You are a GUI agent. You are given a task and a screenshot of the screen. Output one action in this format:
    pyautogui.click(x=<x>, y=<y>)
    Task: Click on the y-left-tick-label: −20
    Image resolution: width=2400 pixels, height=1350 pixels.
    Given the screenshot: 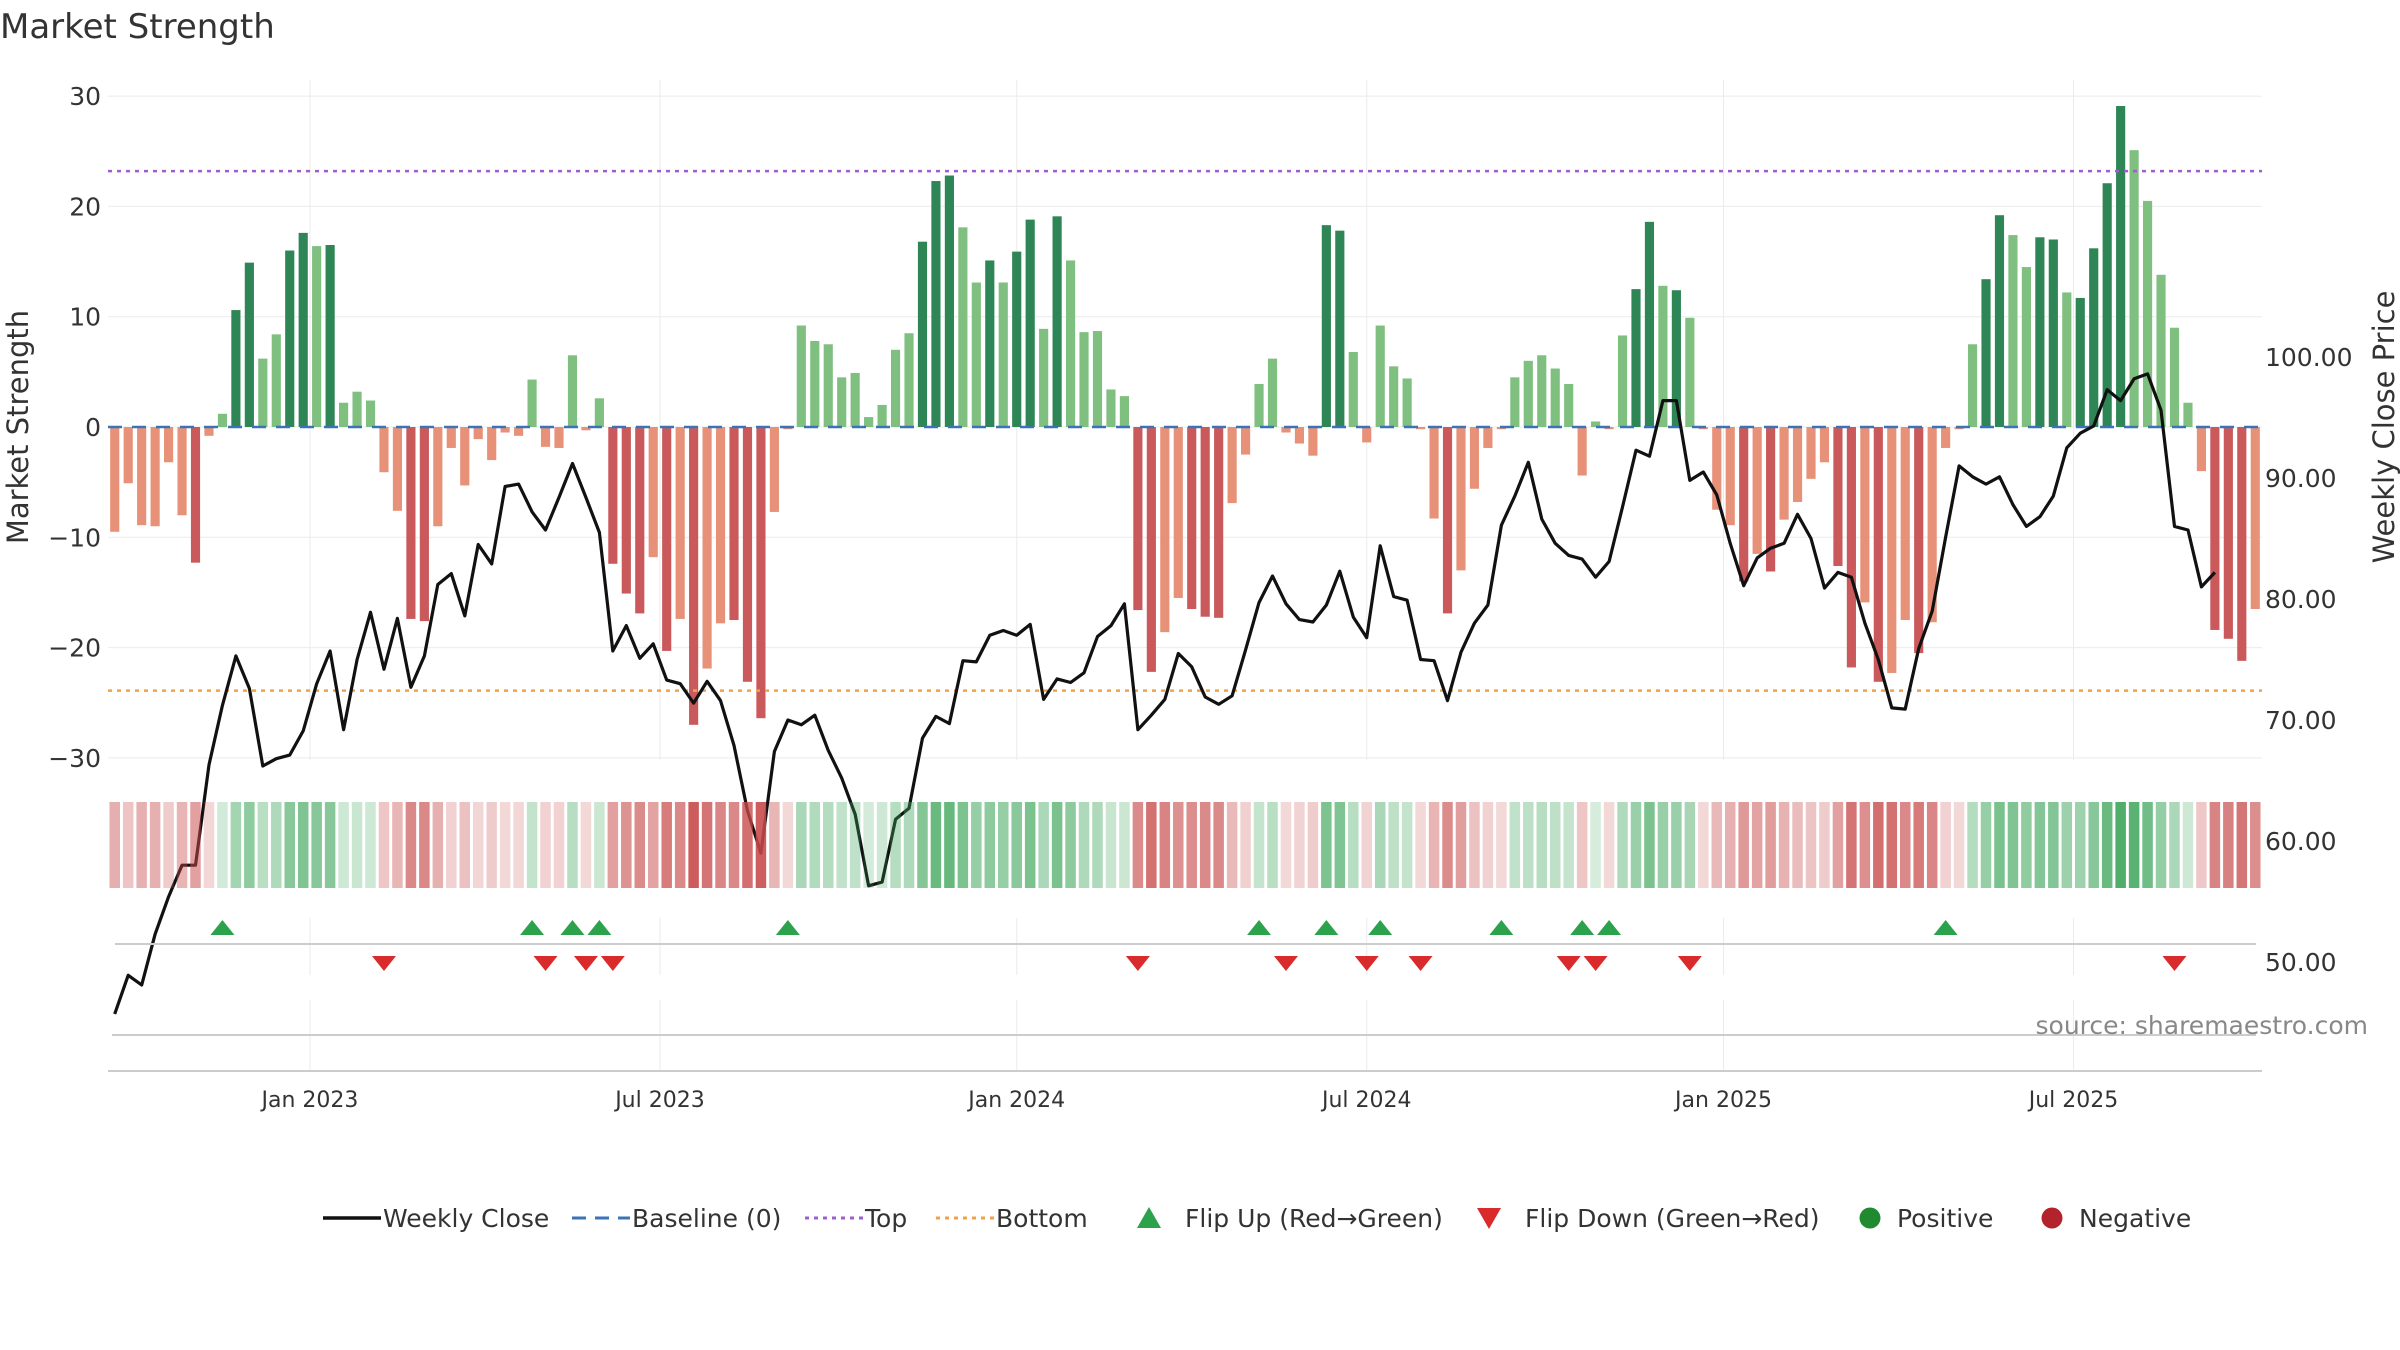 What is the action you would take?
    pyautogui.click(x=74, y=648)
    